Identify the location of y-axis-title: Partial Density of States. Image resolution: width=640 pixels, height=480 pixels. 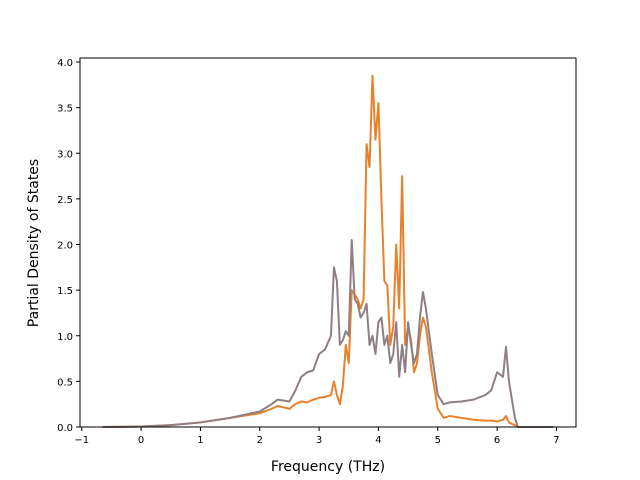
(34, 243).